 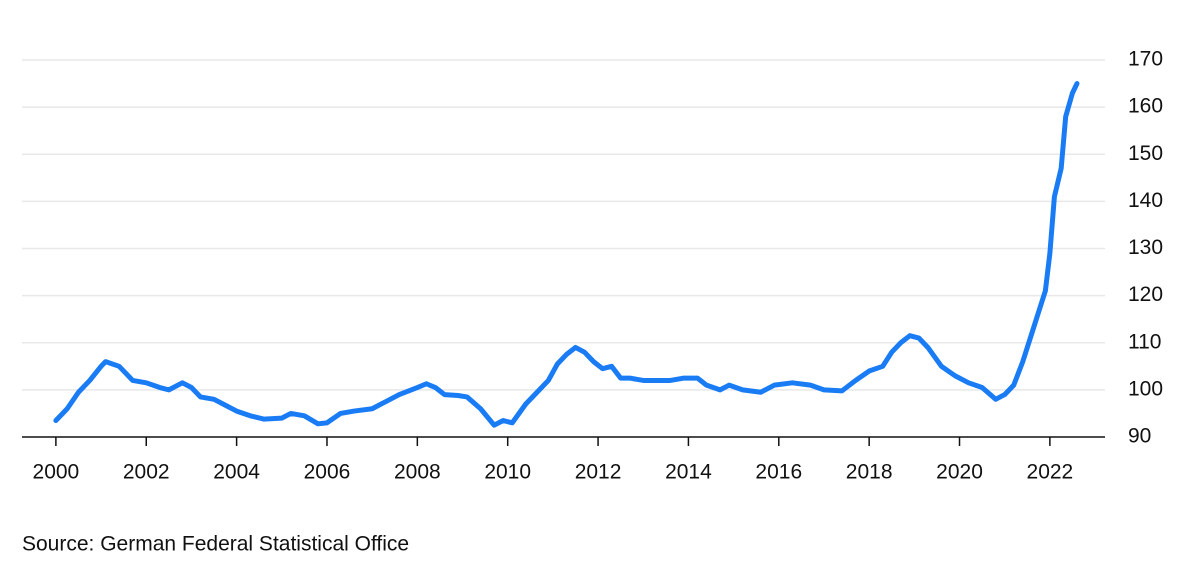 I want to click on y-tick-label: 120, so click(x=1145, y=294).